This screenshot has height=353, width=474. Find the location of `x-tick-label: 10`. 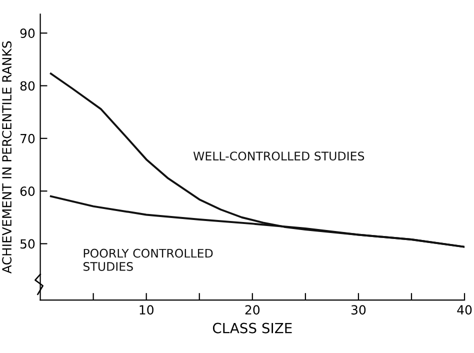

x-tick-label: 10 is located at coordinates (147, 310).